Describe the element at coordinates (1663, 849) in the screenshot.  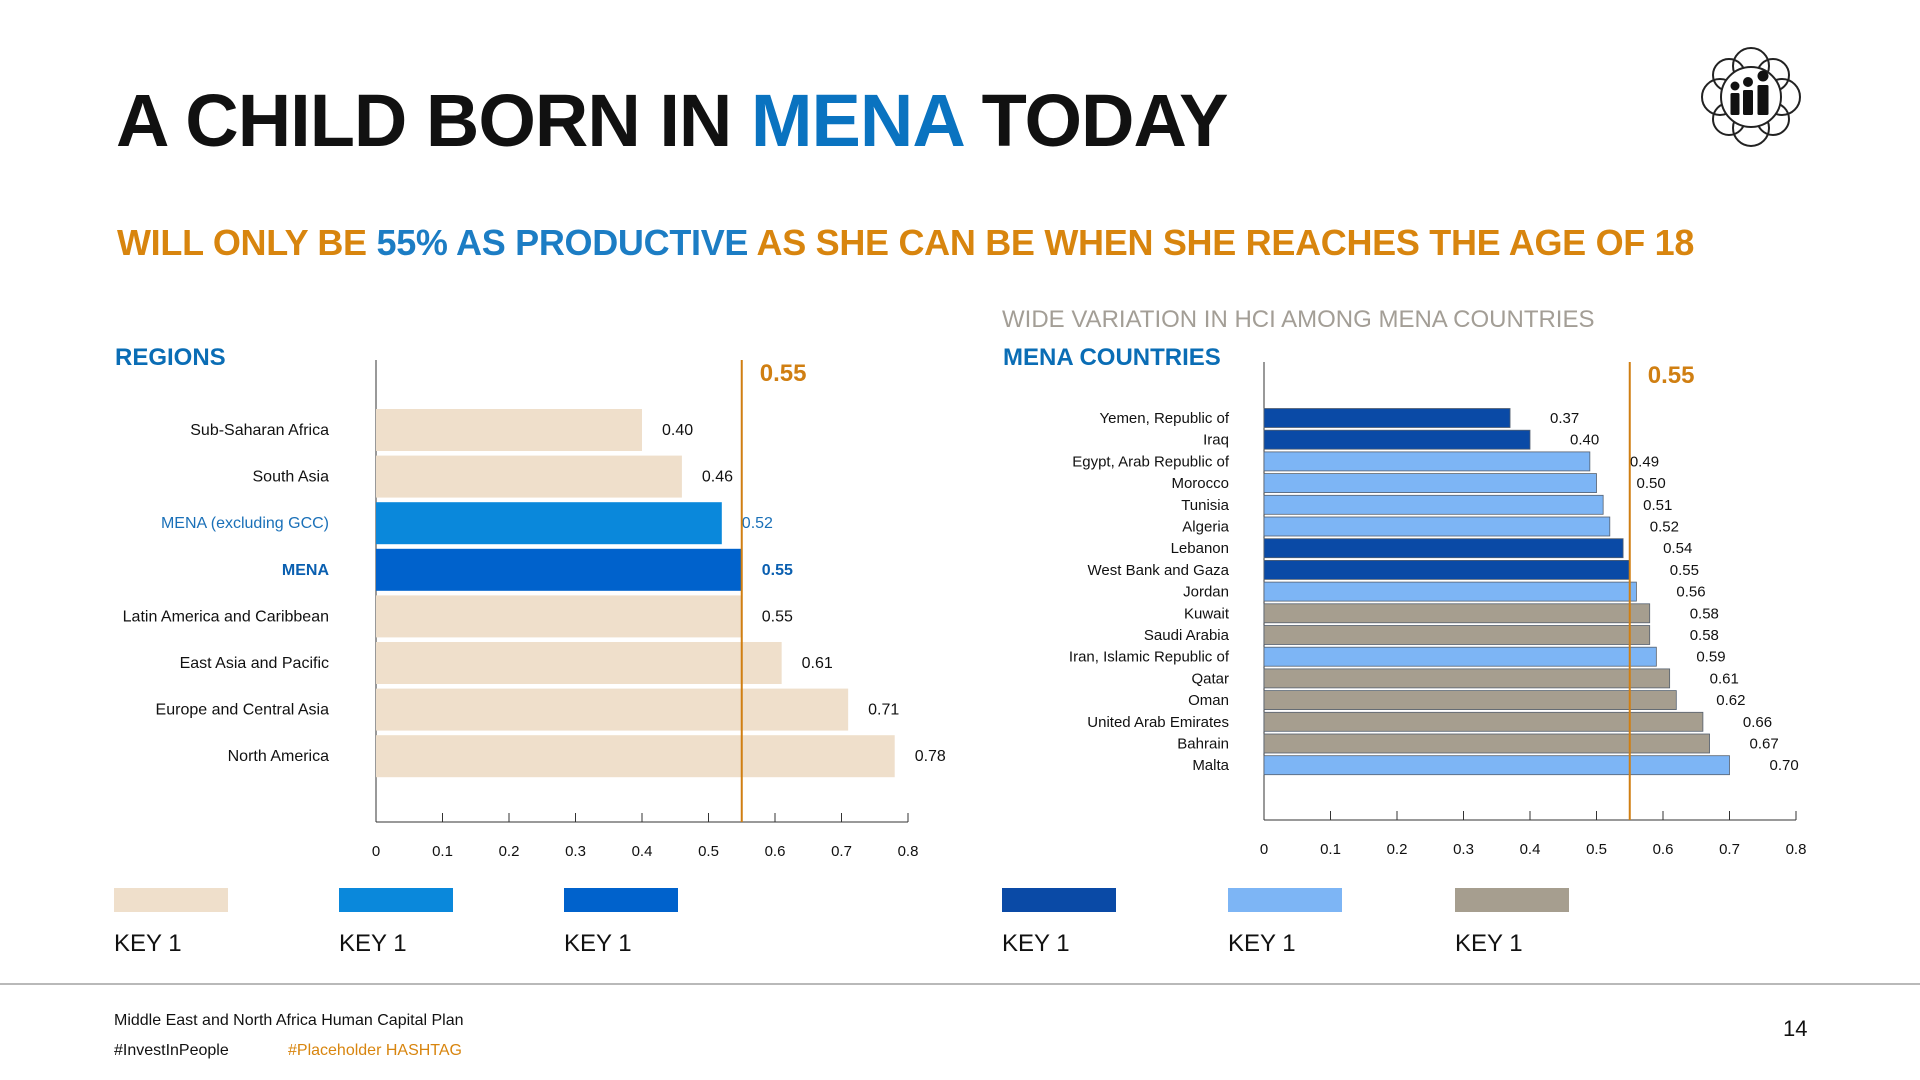
I see `x-tick-label: 0.6` at that location.